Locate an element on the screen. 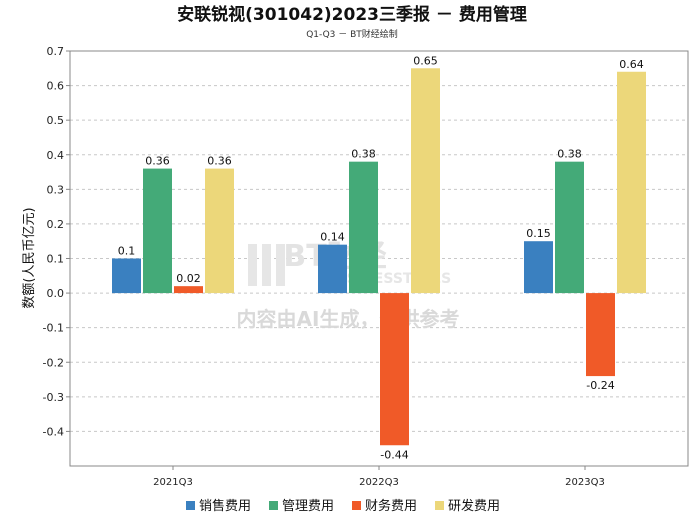  data-label: 0.64 is located at coordinates (631, 64).